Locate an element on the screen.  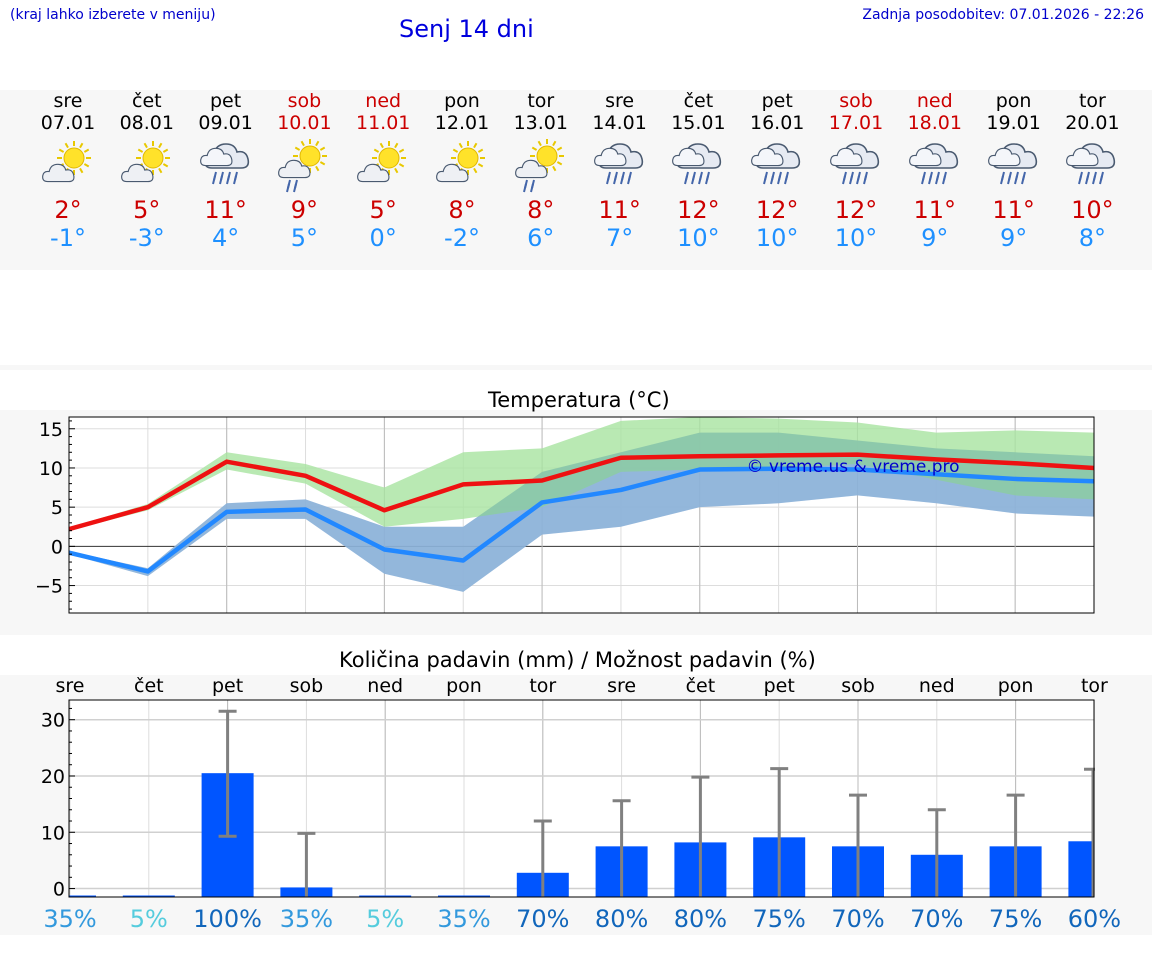
temp-min: -1° is located at coordinates (68, 238).